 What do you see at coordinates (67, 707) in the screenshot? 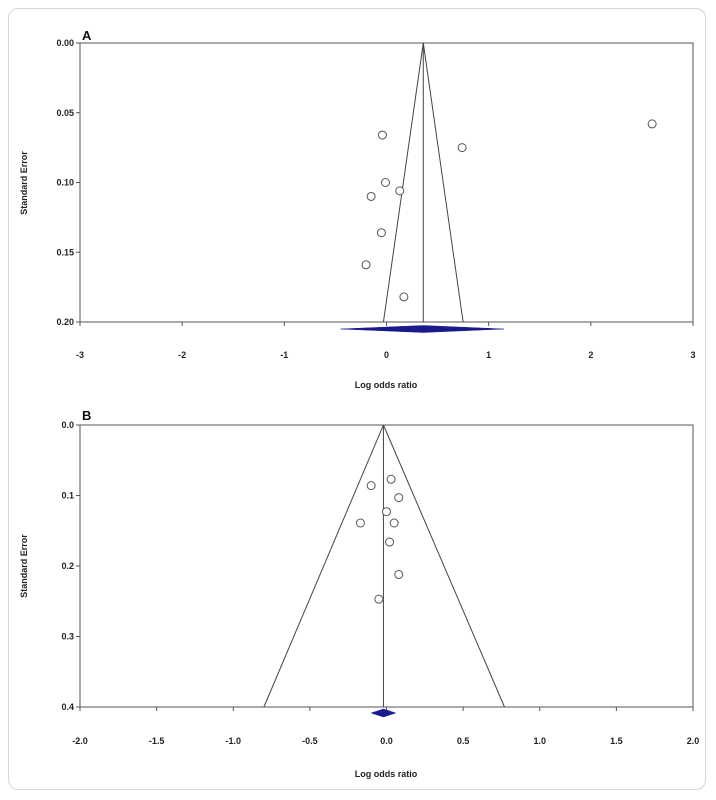
I see `panel-b-y-tick-label: 0.4` at bounding box center [67, 707].